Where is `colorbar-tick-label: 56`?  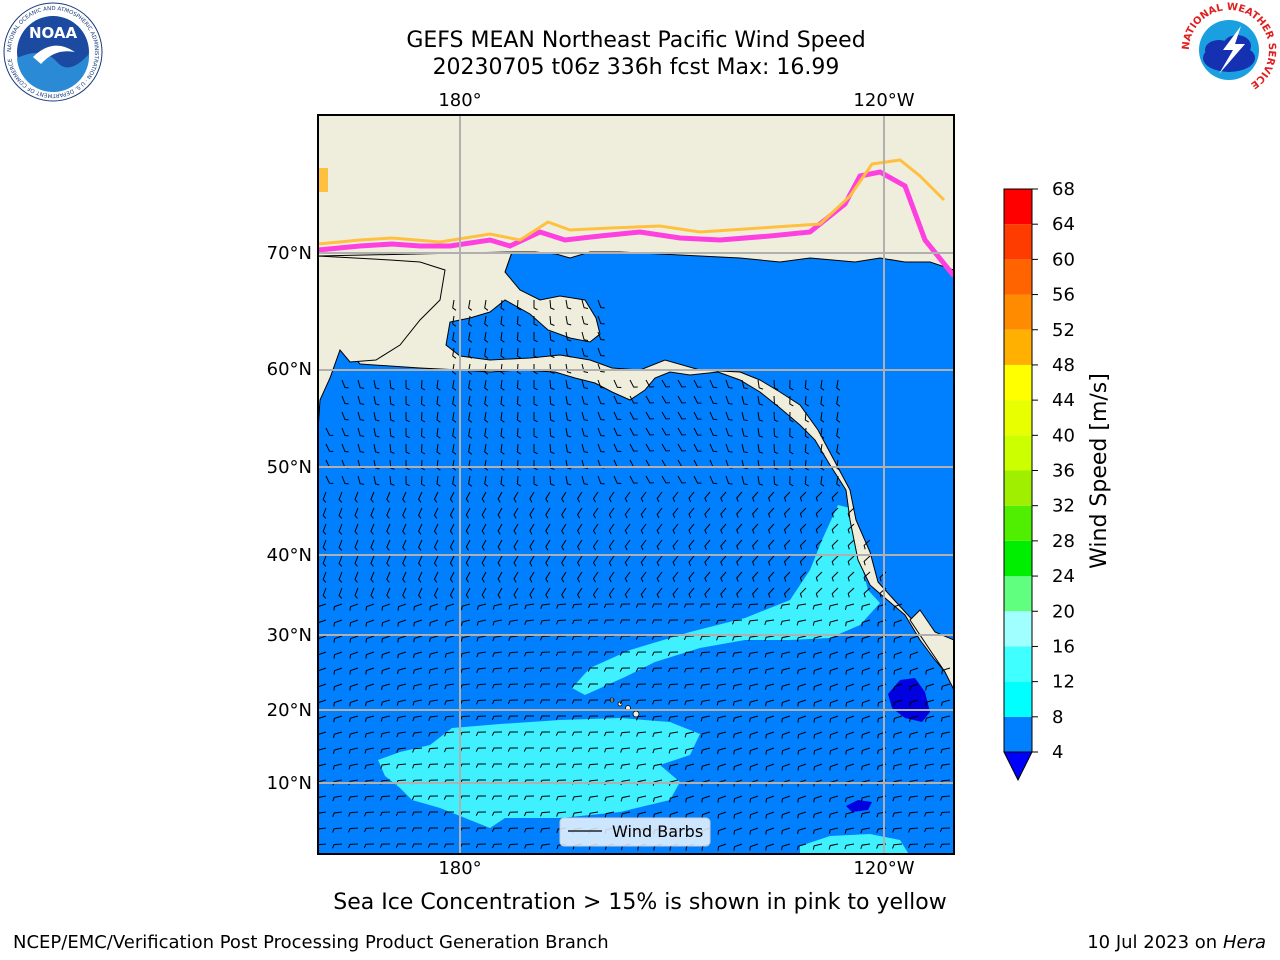 colorbar-tick-label: 56 is located at coordinates (1063, 295).